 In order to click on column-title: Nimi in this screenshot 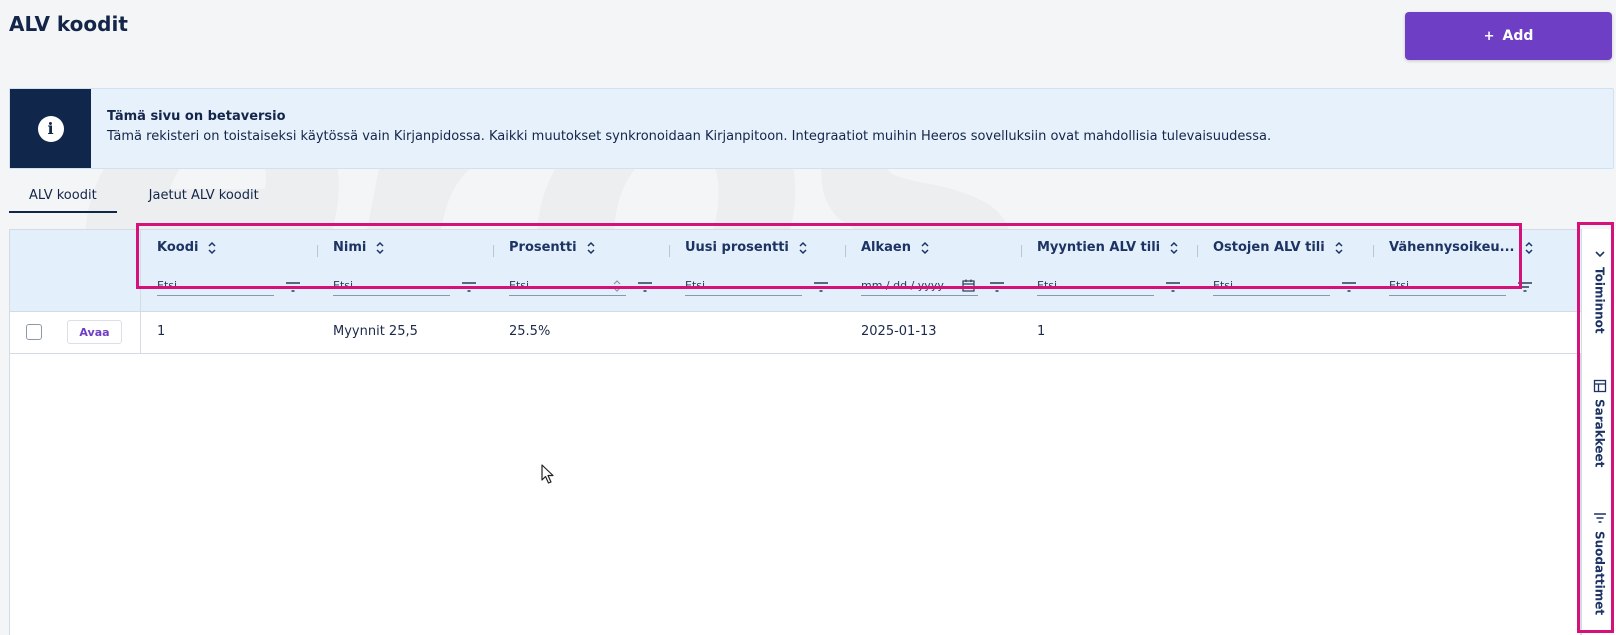, I will do `click(359, 247)`.